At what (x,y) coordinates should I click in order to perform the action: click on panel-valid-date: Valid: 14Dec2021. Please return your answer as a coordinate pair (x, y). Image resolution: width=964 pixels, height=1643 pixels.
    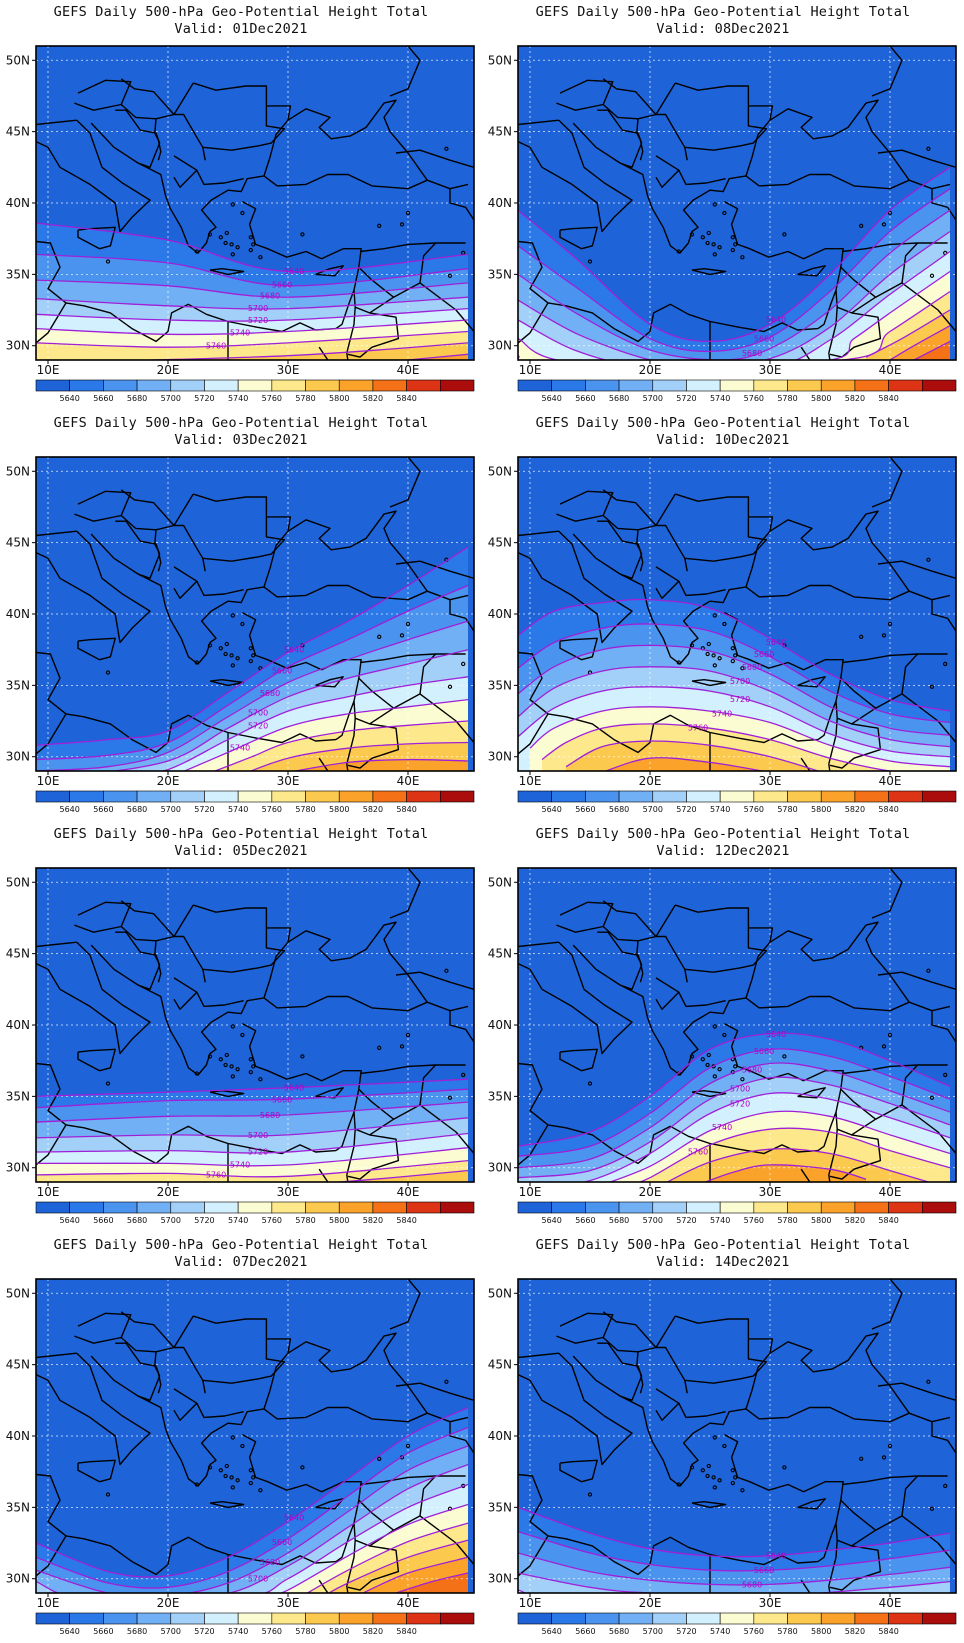
    Looking at the image, I should click on (723, 1262).